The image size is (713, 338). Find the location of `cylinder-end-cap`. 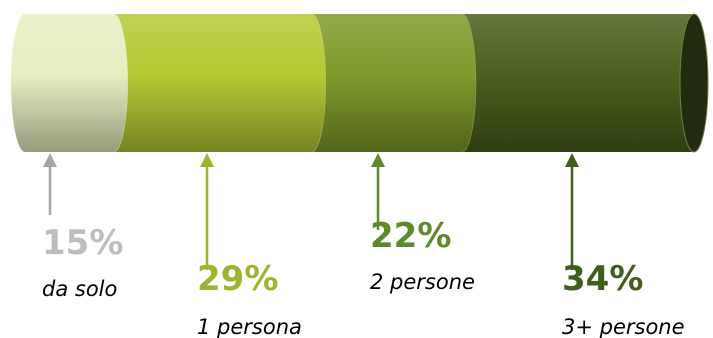

cylinder-end-cap is located at coordinates (694, 83).